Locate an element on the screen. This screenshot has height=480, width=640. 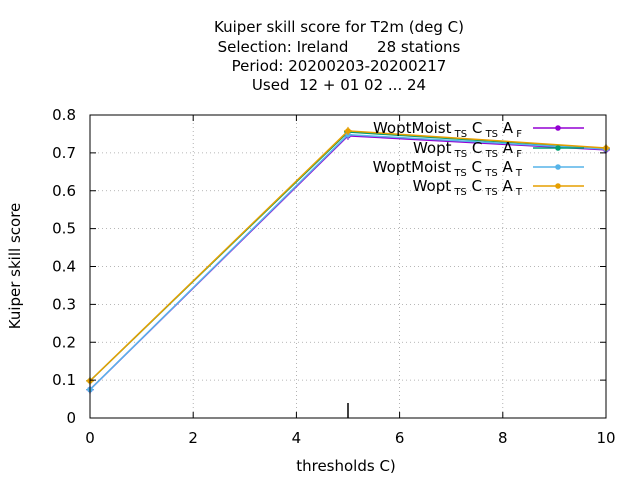
y-tick-label: 0.2 is located at coordinates (64, 342).